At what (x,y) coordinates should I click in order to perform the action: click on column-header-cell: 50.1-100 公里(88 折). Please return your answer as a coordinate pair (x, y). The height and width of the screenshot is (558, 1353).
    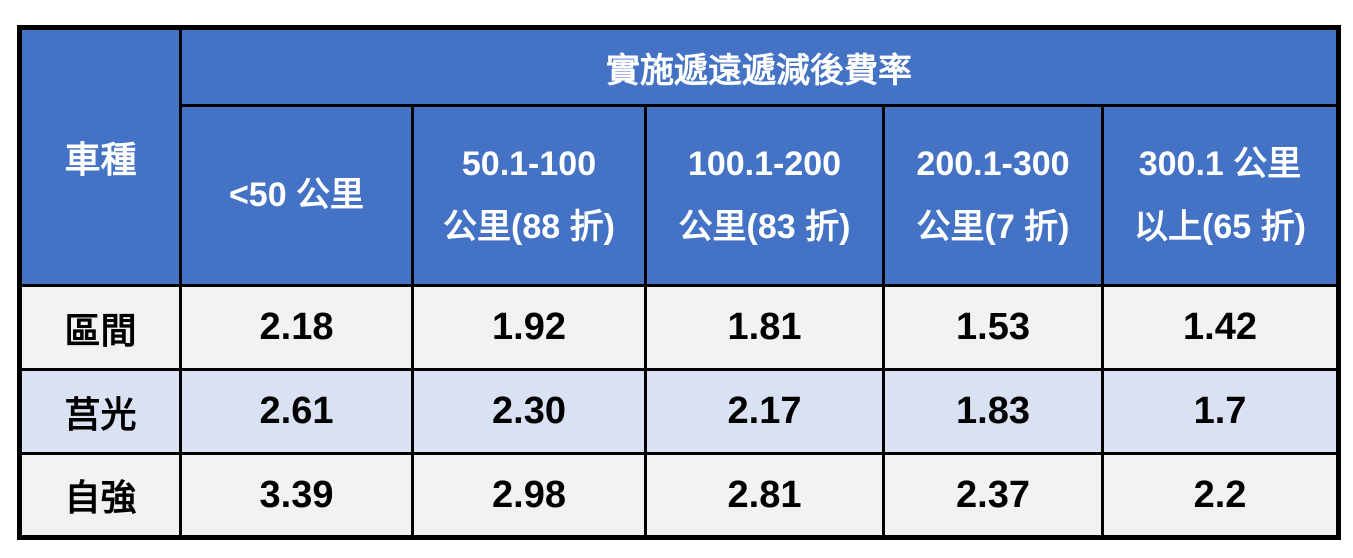
    Looking at the image, I should click on (529, 195).